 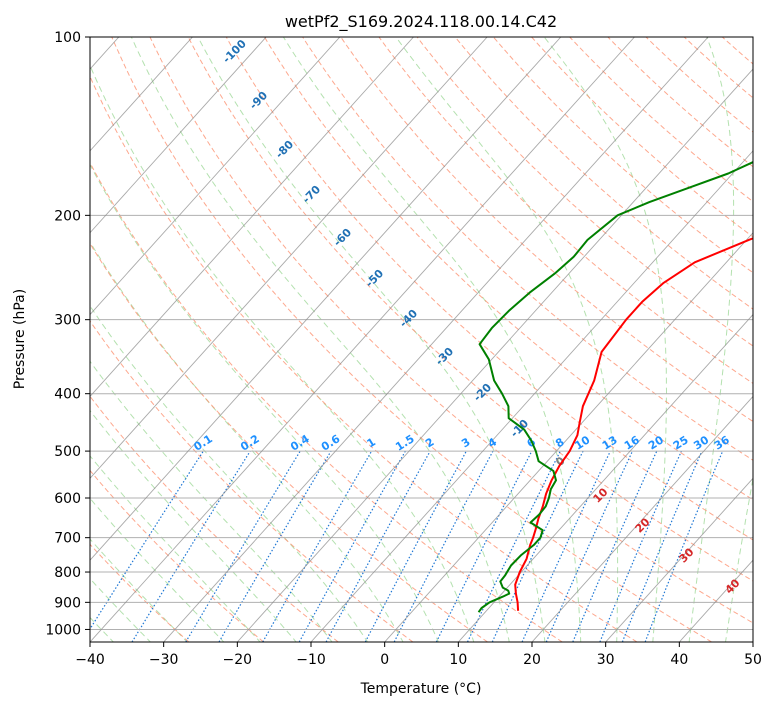 I want to click on y-tick-label: 500, so click(x=67, y=452).